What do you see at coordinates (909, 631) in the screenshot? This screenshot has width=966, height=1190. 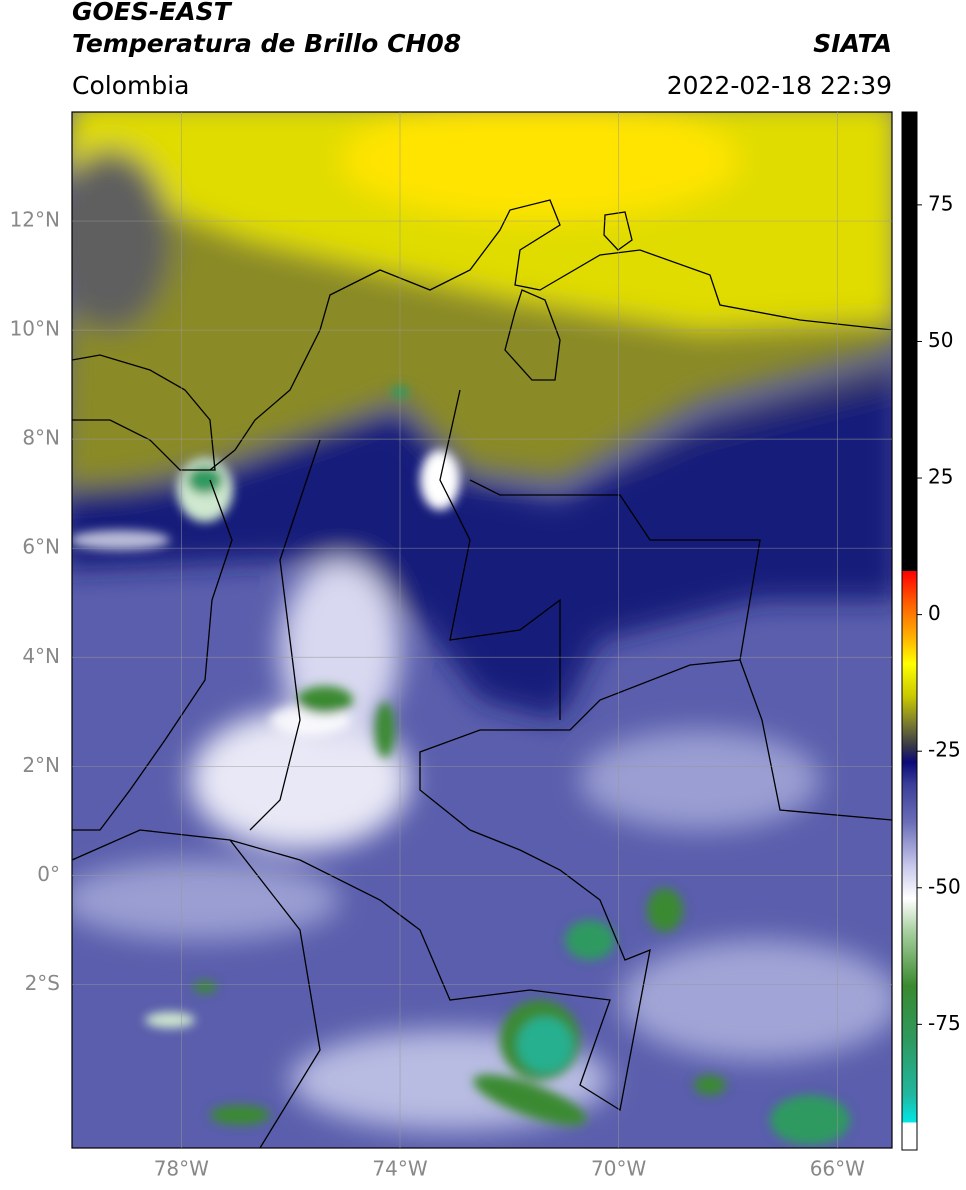 I see `colorbar` at bounding box center [909, 631].